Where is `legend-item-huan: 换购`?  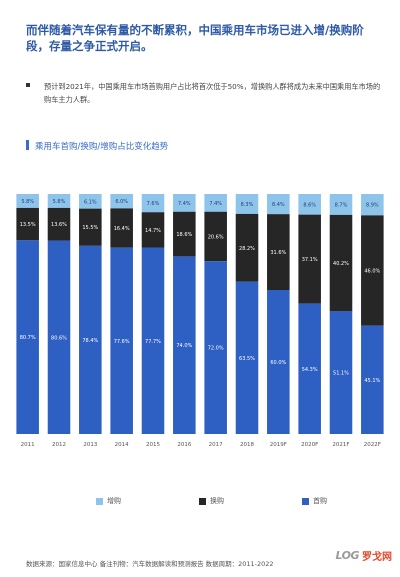 legend-item-huan: 换购 is located at coordinates (211, 501).